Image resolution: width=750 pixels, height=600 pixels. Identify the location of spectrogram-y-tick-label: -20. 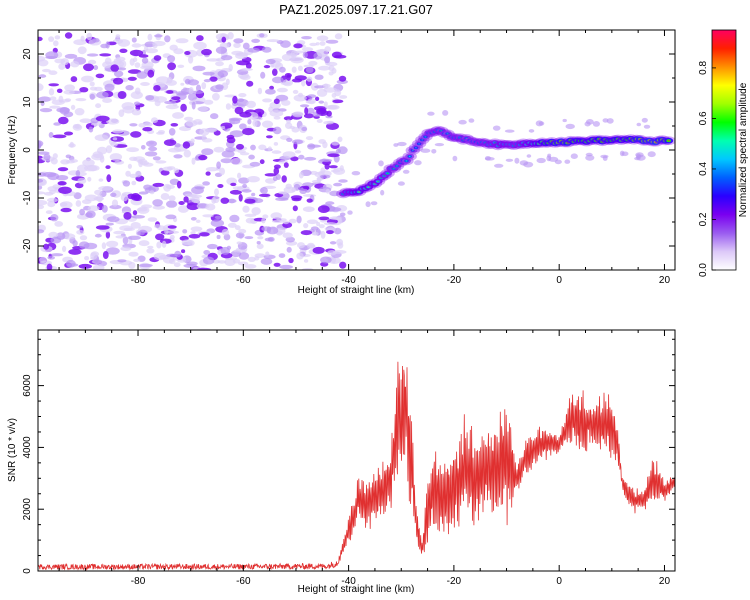
(27, 245).